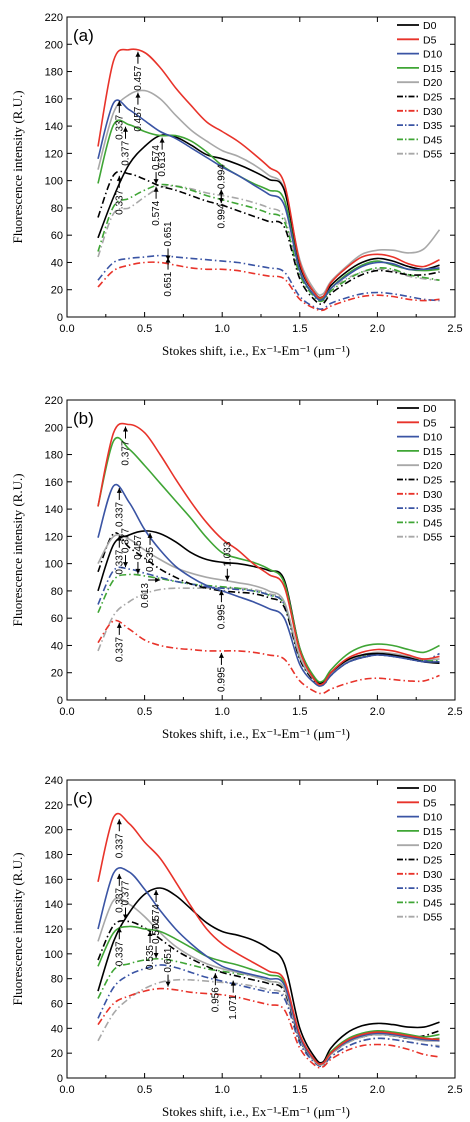 This screenshot has height=1122, width=470. I want to click on x-tick-label: 2.5, so click(454, 329).